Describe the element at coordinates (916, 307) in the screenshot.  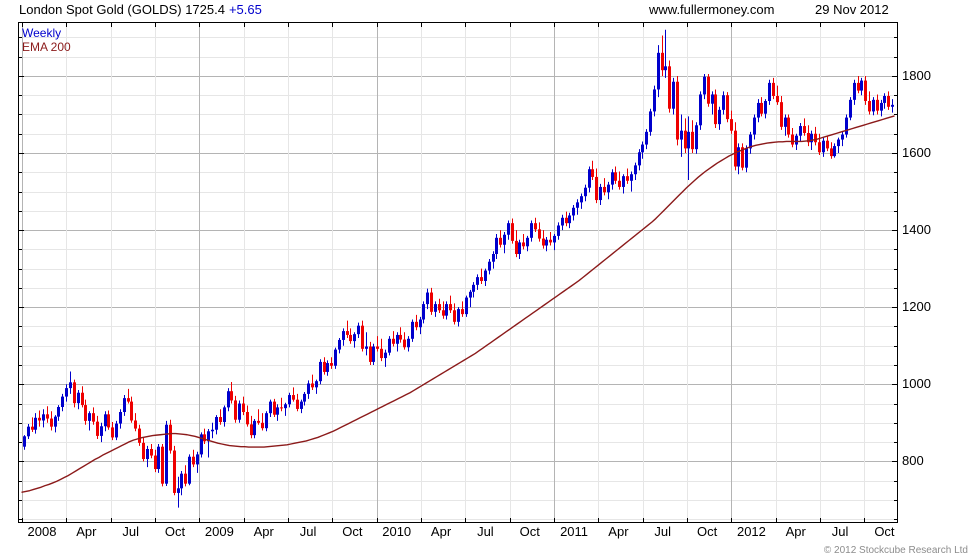
I see `y-axis-tick-label: 1200` at that location.